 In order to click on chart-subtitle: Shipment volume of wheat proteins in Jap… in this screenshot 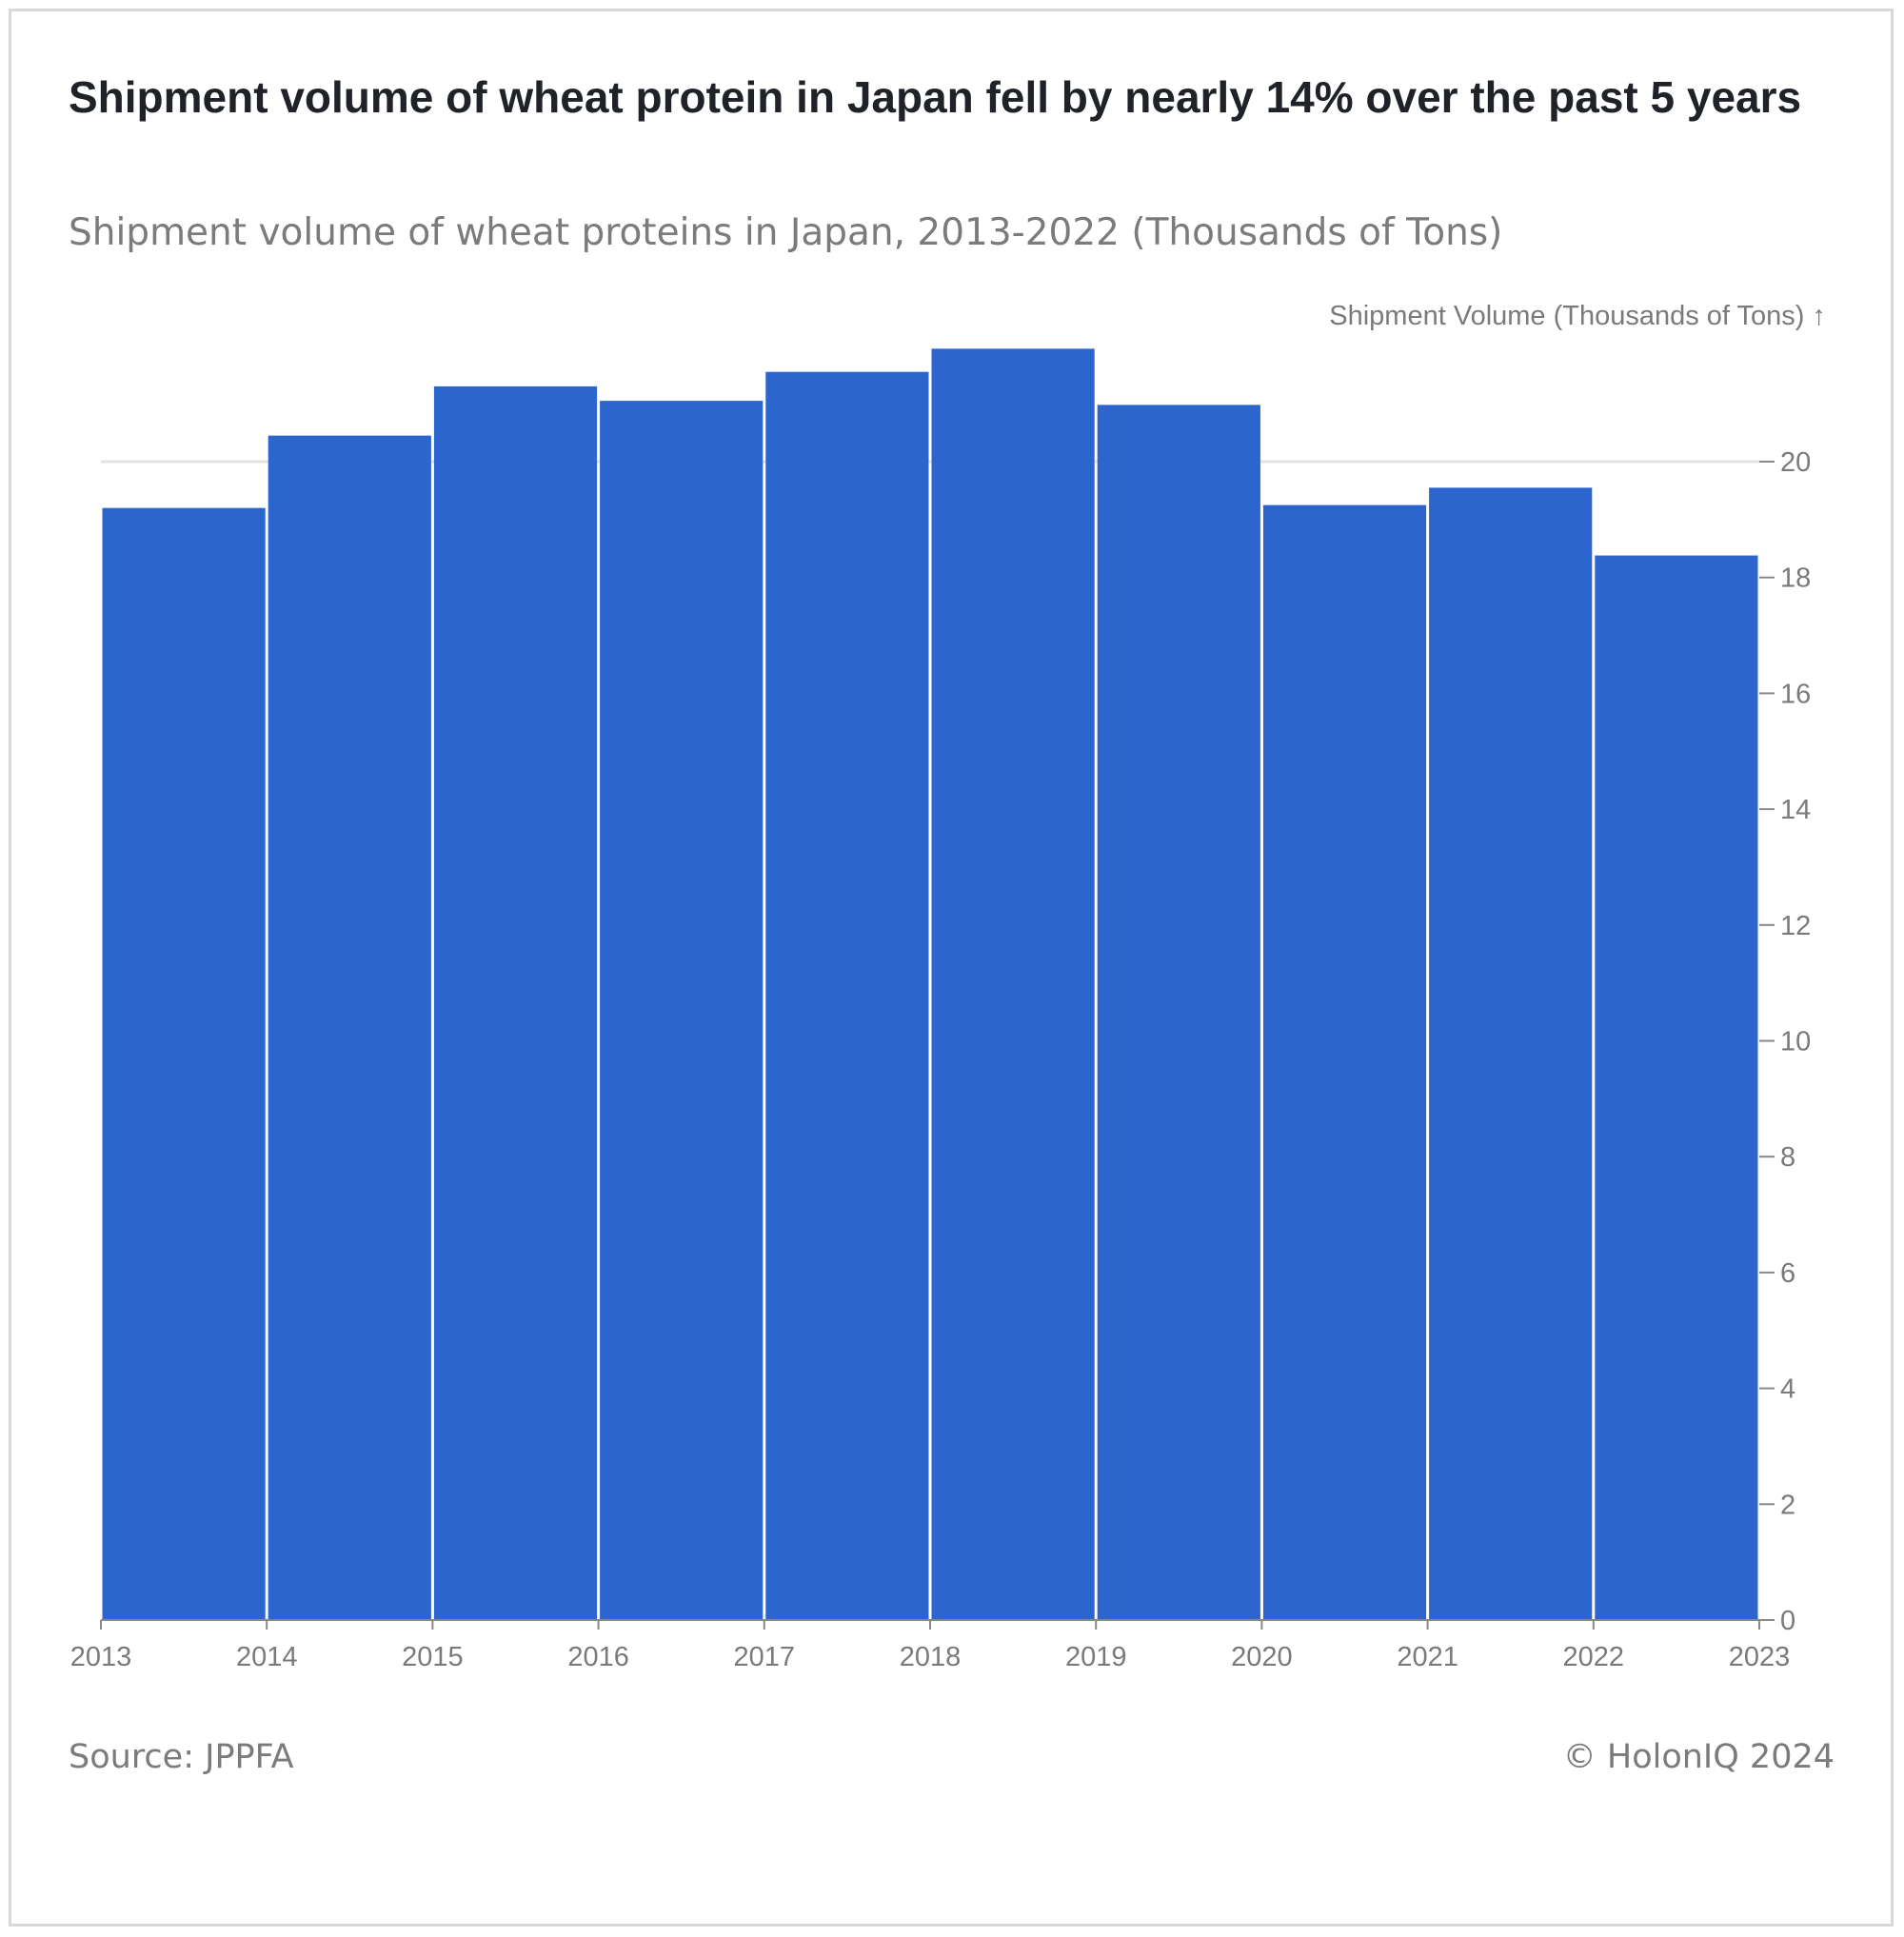, I will do `click(786, 232)`.